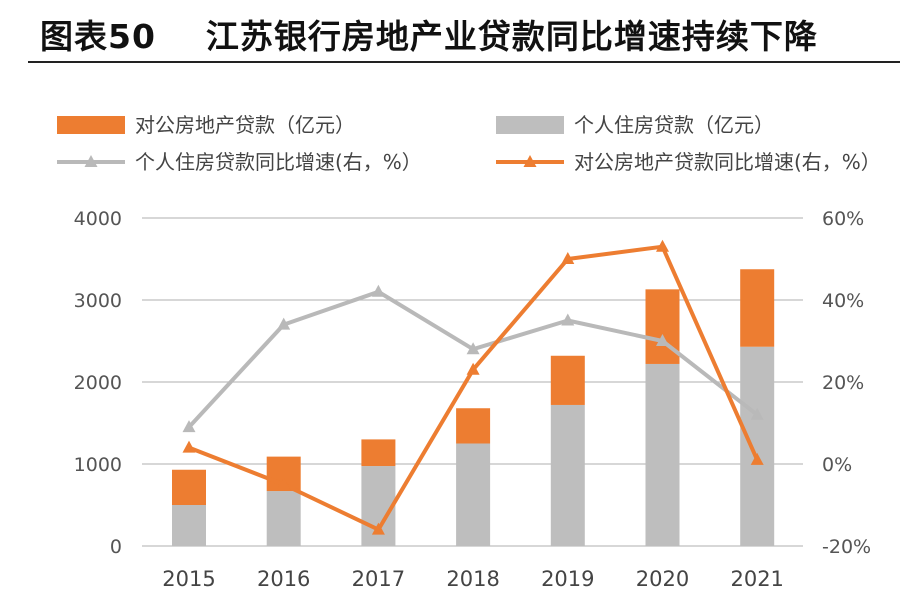 The image size is (924, 592). Describe the element at coordinates (245, 125) in the screenshot. I see `legend-label-corporate-bar: 对公房地产贷款（亿元）` at that location.